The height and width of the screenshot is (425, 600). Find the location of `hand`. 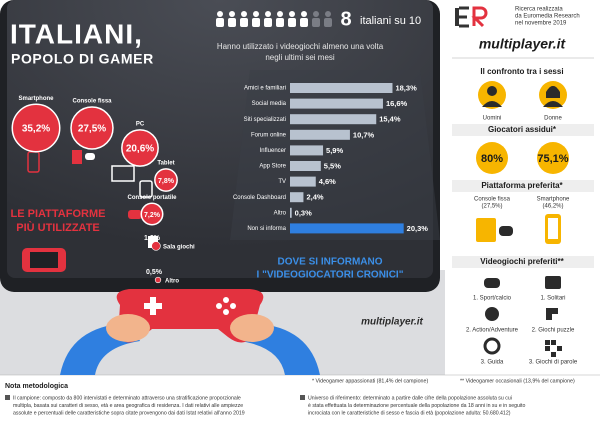

hand is located at coordinates (128, 328).